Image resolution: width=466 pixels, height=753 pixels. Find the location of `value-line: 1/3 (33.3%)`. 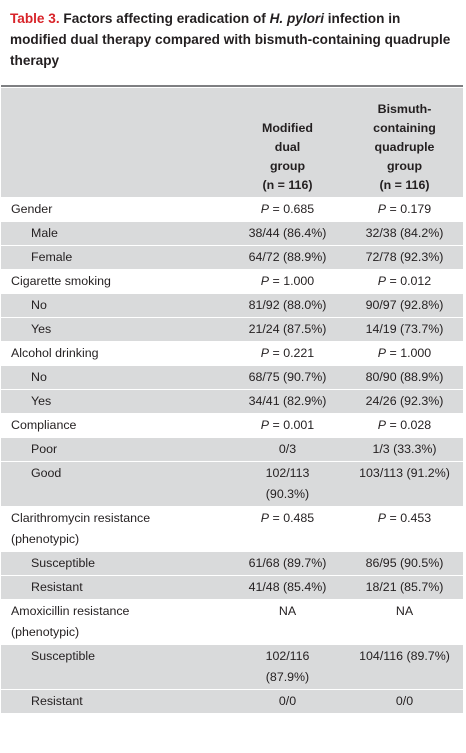

value-line: 1/3 (33.3%) is located at coordinates (404, 449).